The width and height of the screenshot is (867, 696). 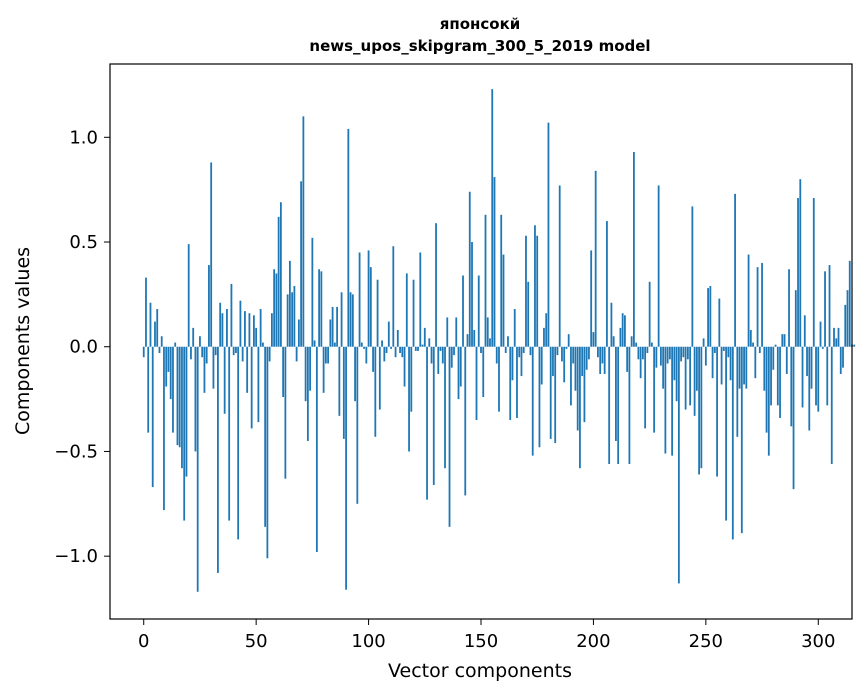 What do you see at coordinates (593, 641) in the screenshot?
I see `x-tick-label: 200` at bounding box center [593, 641].